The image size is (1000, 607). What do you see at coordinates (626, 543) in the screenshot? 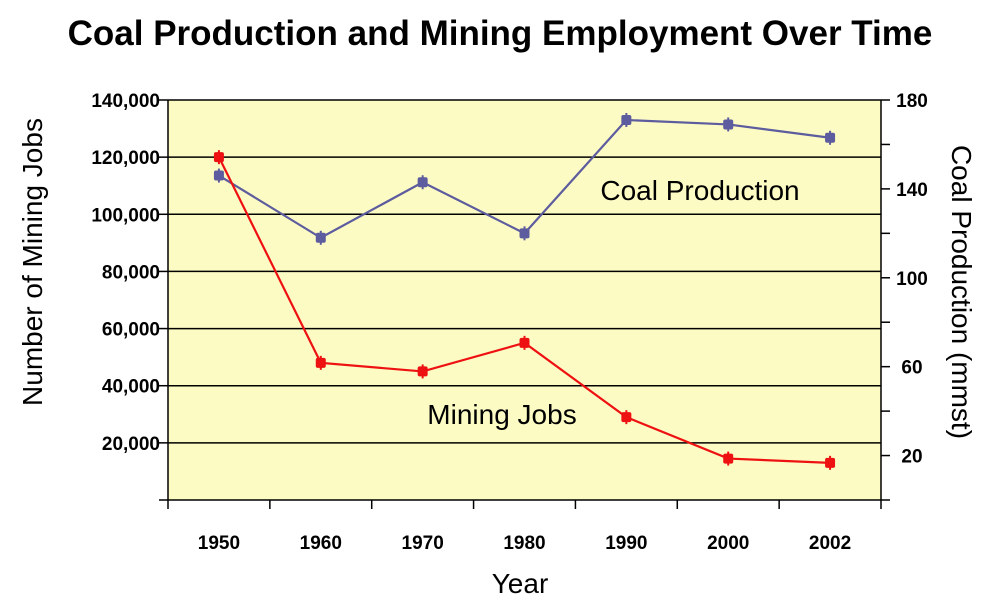
I see `x-tick-label: 1990` at bounding box center [626, 543].